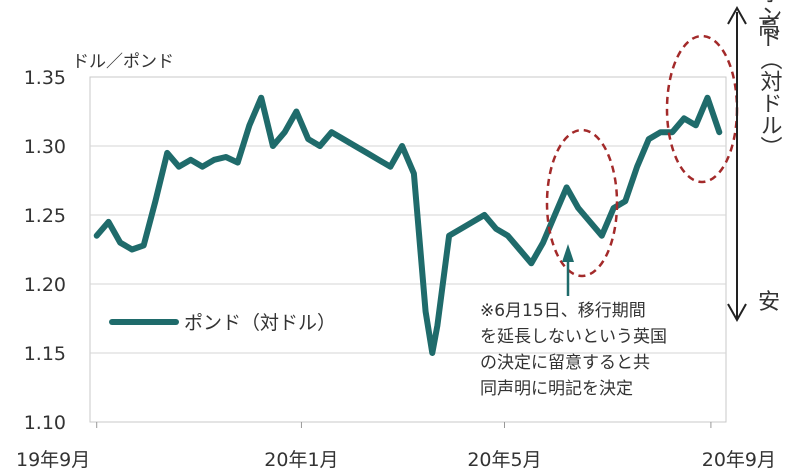 This screenshot has height=474, width=796. I want to click on y-tick-label: 1.25, so click(45, 216).